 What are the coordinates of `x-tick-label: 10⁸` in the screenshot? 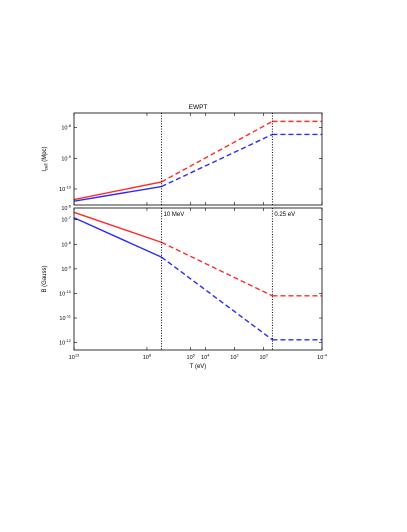 It's located at (147, 357).